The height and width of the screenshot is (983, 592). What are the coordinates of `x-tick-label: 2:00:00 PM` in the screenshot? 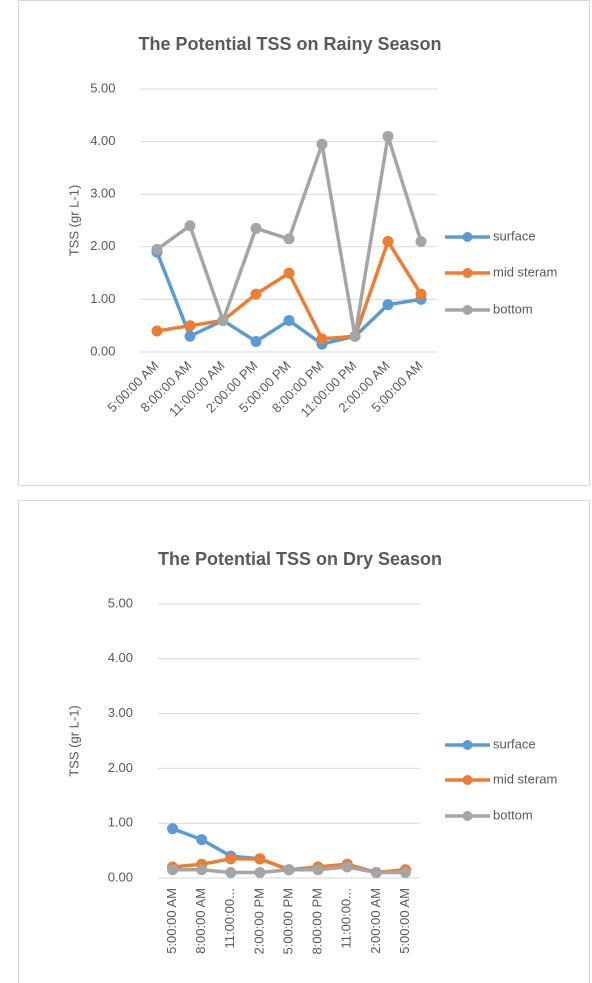 It's located at (258, 921).